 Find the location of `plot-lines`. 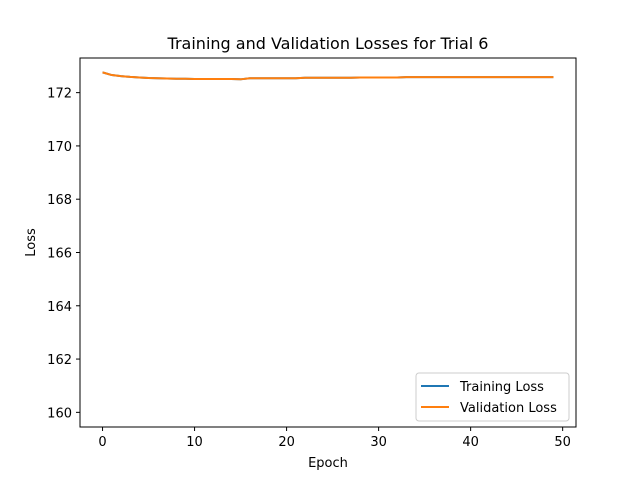

plot-lines is located at coordinates (328, 76).